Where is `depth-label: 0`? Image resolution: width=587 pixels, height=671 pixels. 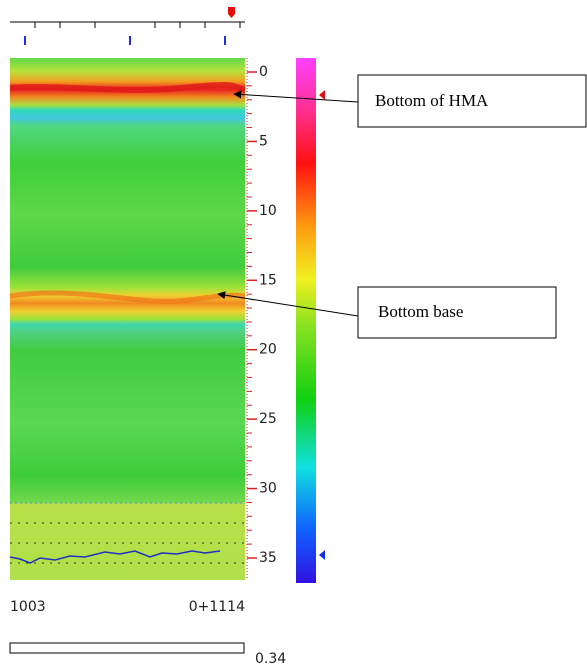
depth-label: 0 is located at coordinates (263, 72).